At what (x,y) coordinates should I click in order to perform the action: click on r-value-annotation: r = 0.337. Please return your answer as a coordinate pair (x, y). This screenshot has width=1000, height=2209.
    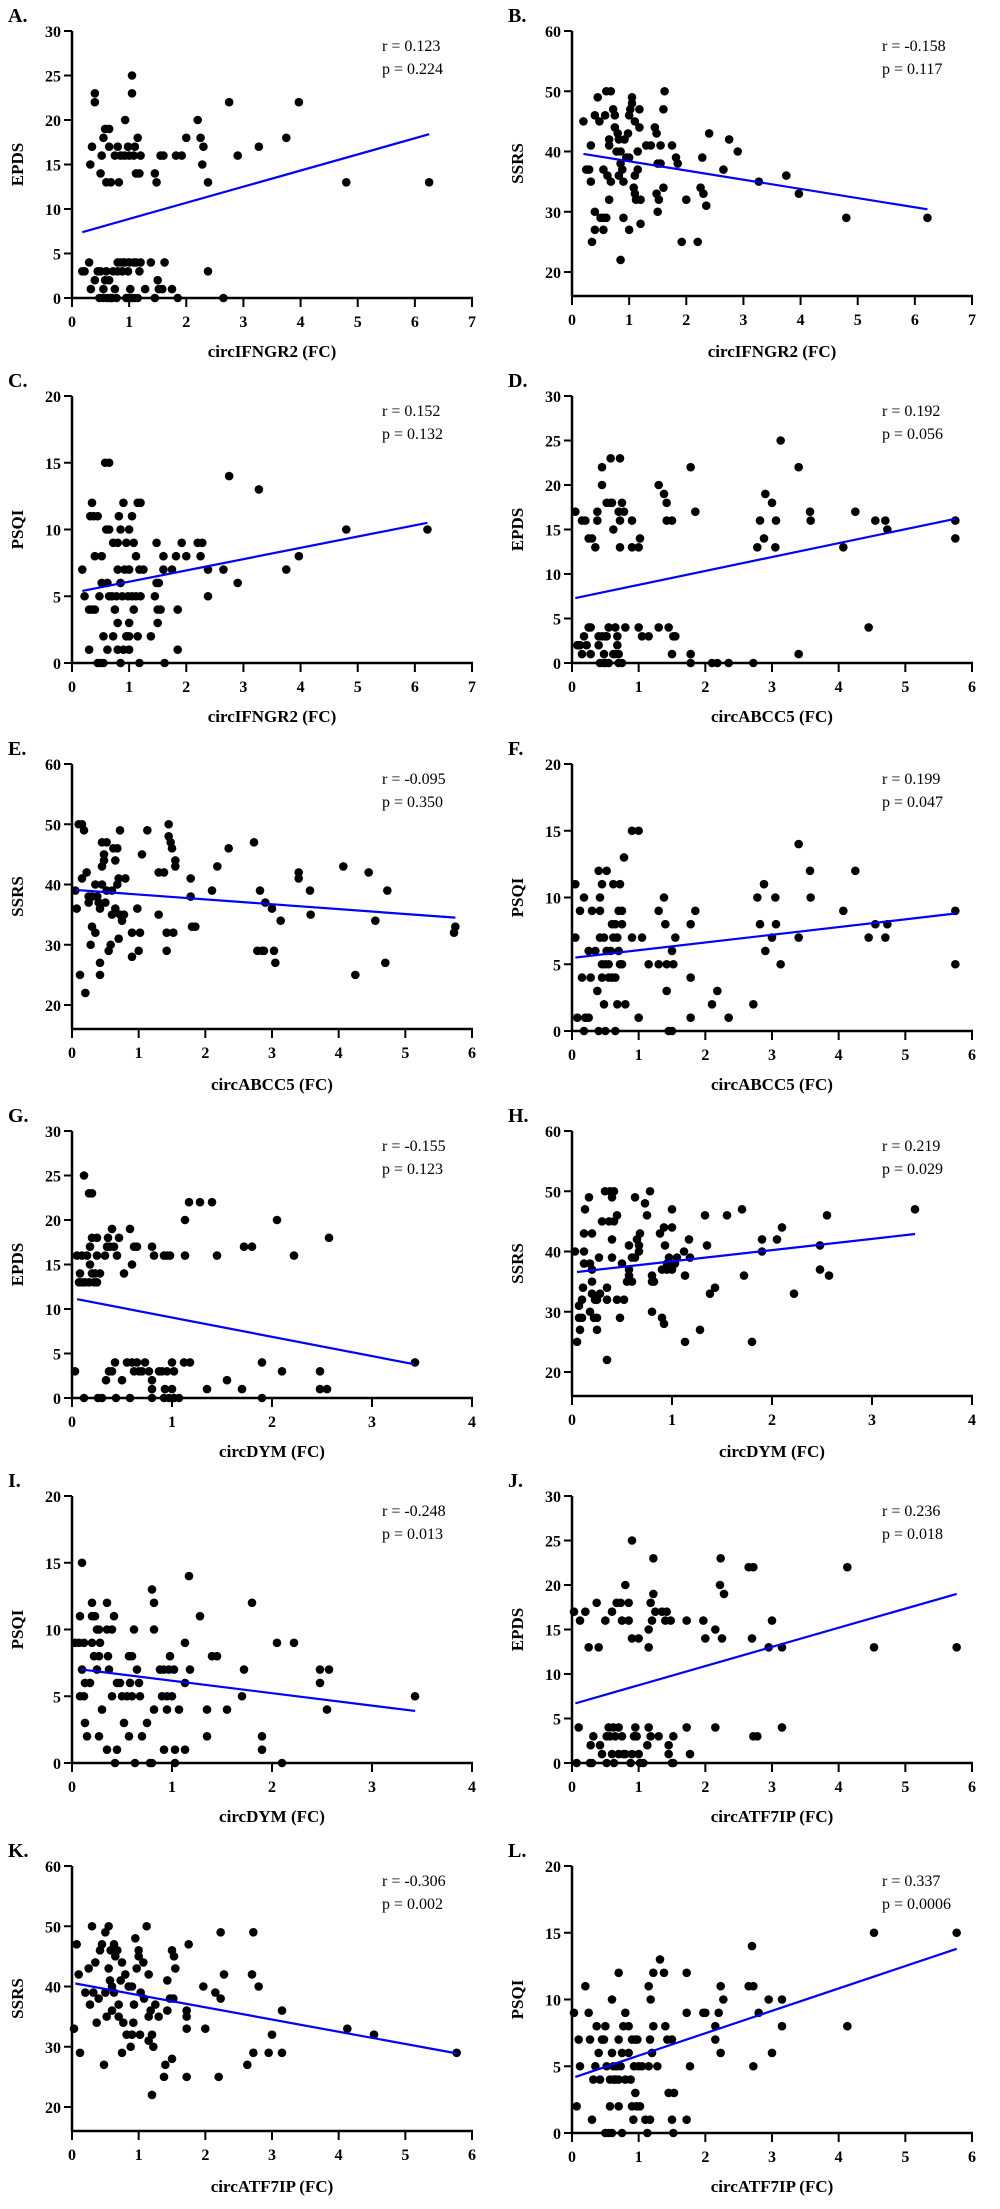
    Looking at the image, I should click on (911, 1881).